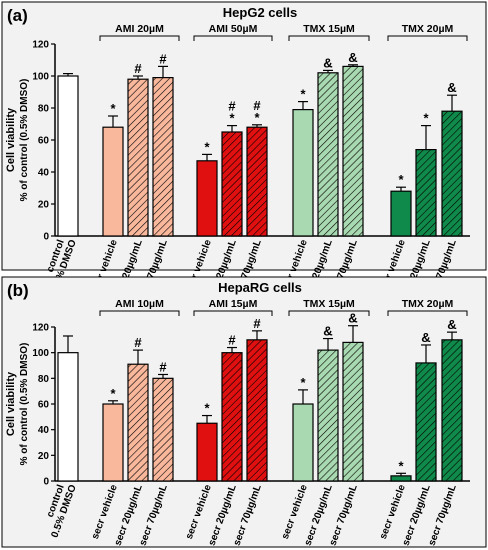 The width and height of the screenshot is (488, 550). I want to click on chart-title: HepG2 cells, so click(260, 12).